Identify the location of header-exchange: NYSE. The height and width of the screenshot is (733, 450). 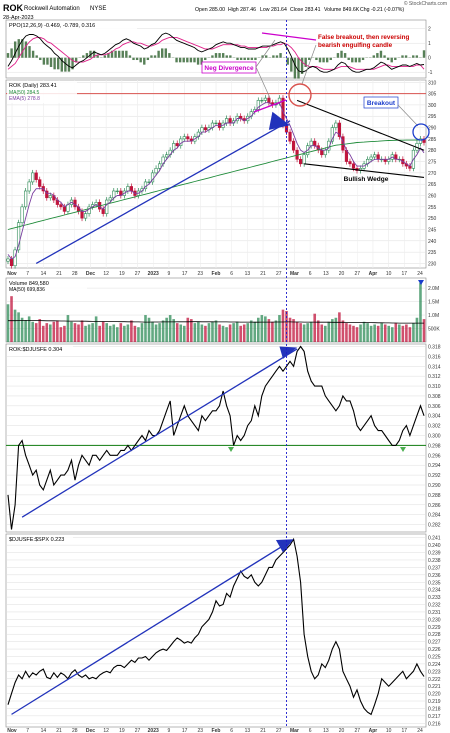
(98, 9).